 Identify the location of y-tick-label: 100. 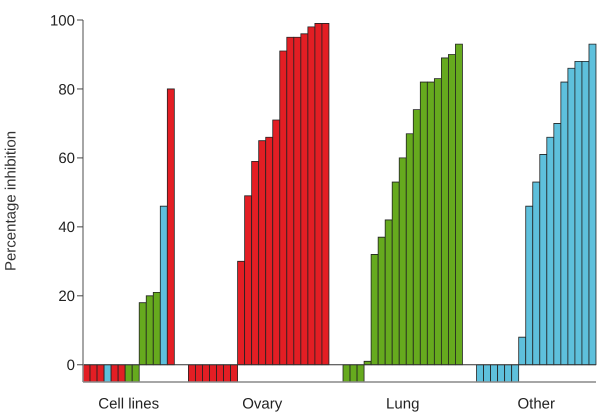
(62, 21).